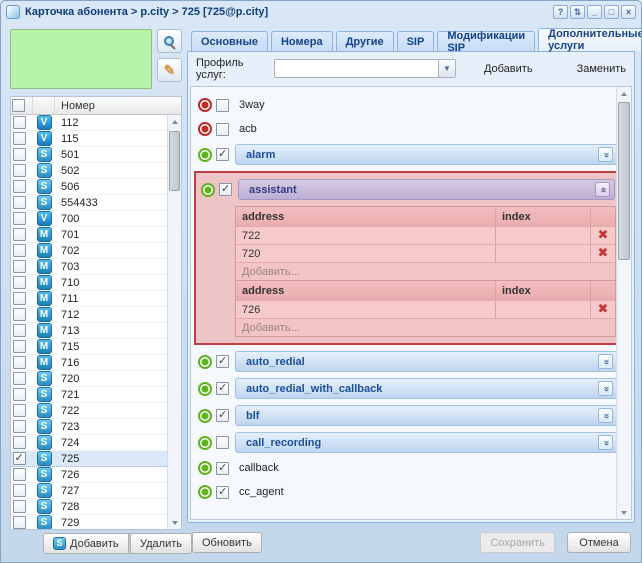  What do you see at coordinates (611, 12) in the screenshot?
I see `maximize-button: □` at bounding box center [611, 12].